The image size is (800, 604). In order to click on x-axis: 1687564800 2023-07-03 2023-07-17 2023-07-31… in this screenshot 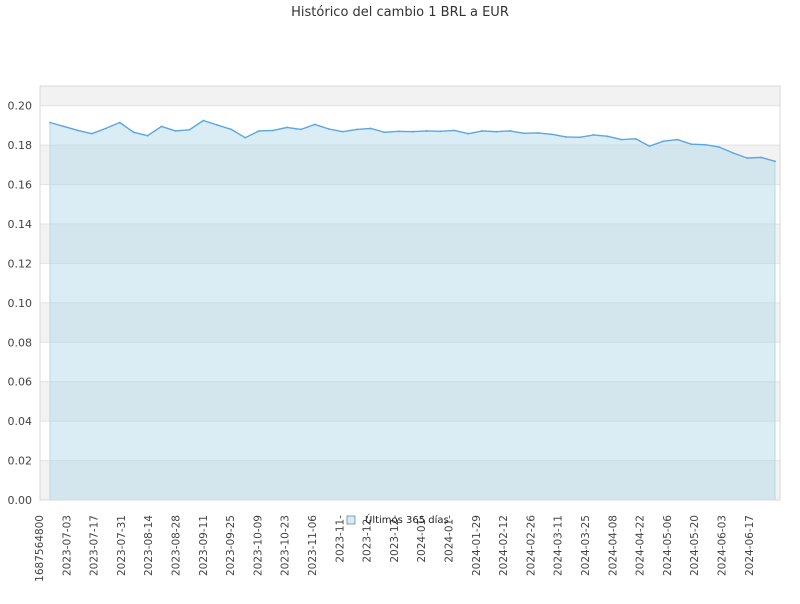, I will do `click(395, 548)`.